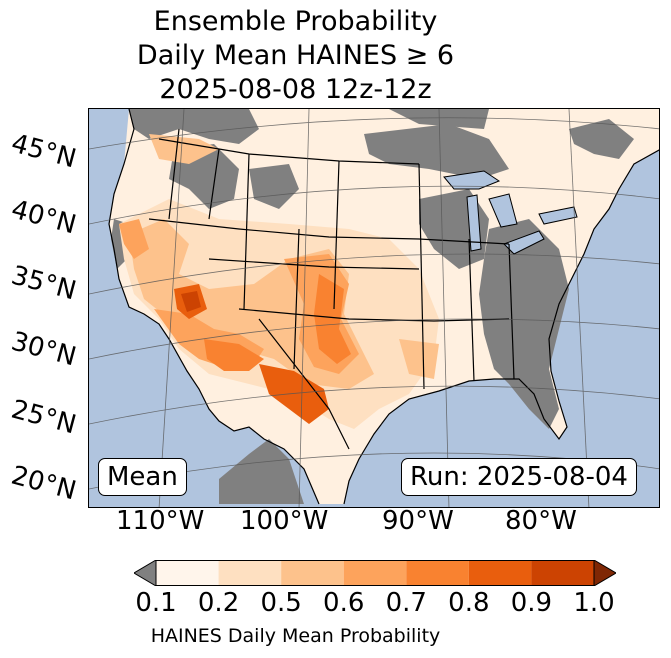 The image size is (671, 658). Describe the element at coordinates (44, 349) in the screenshot. I see `lat-label-30: 30°N` at that location.